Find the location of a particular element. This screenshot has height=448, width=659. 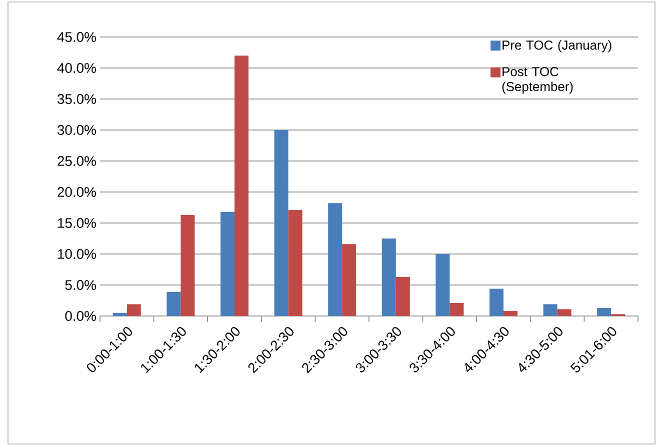

y-tick-label: 40.0% is located at coordinates (76, 68).